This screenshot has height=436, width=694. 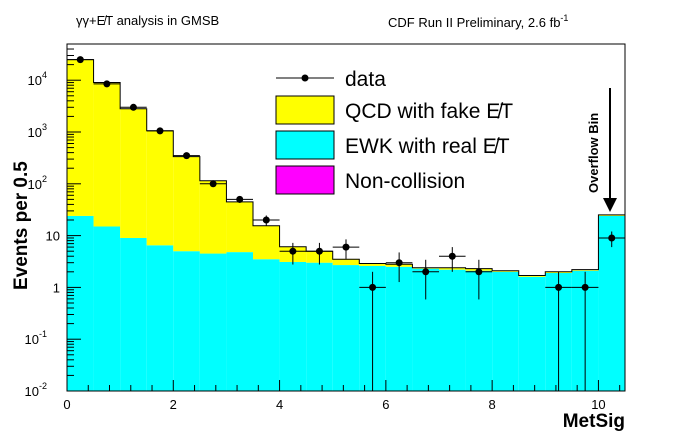 What do you see at coordinates (53, 236) in the screenshot?
I see `y-tick-label-3: 10` at bounding box center [53, 236].